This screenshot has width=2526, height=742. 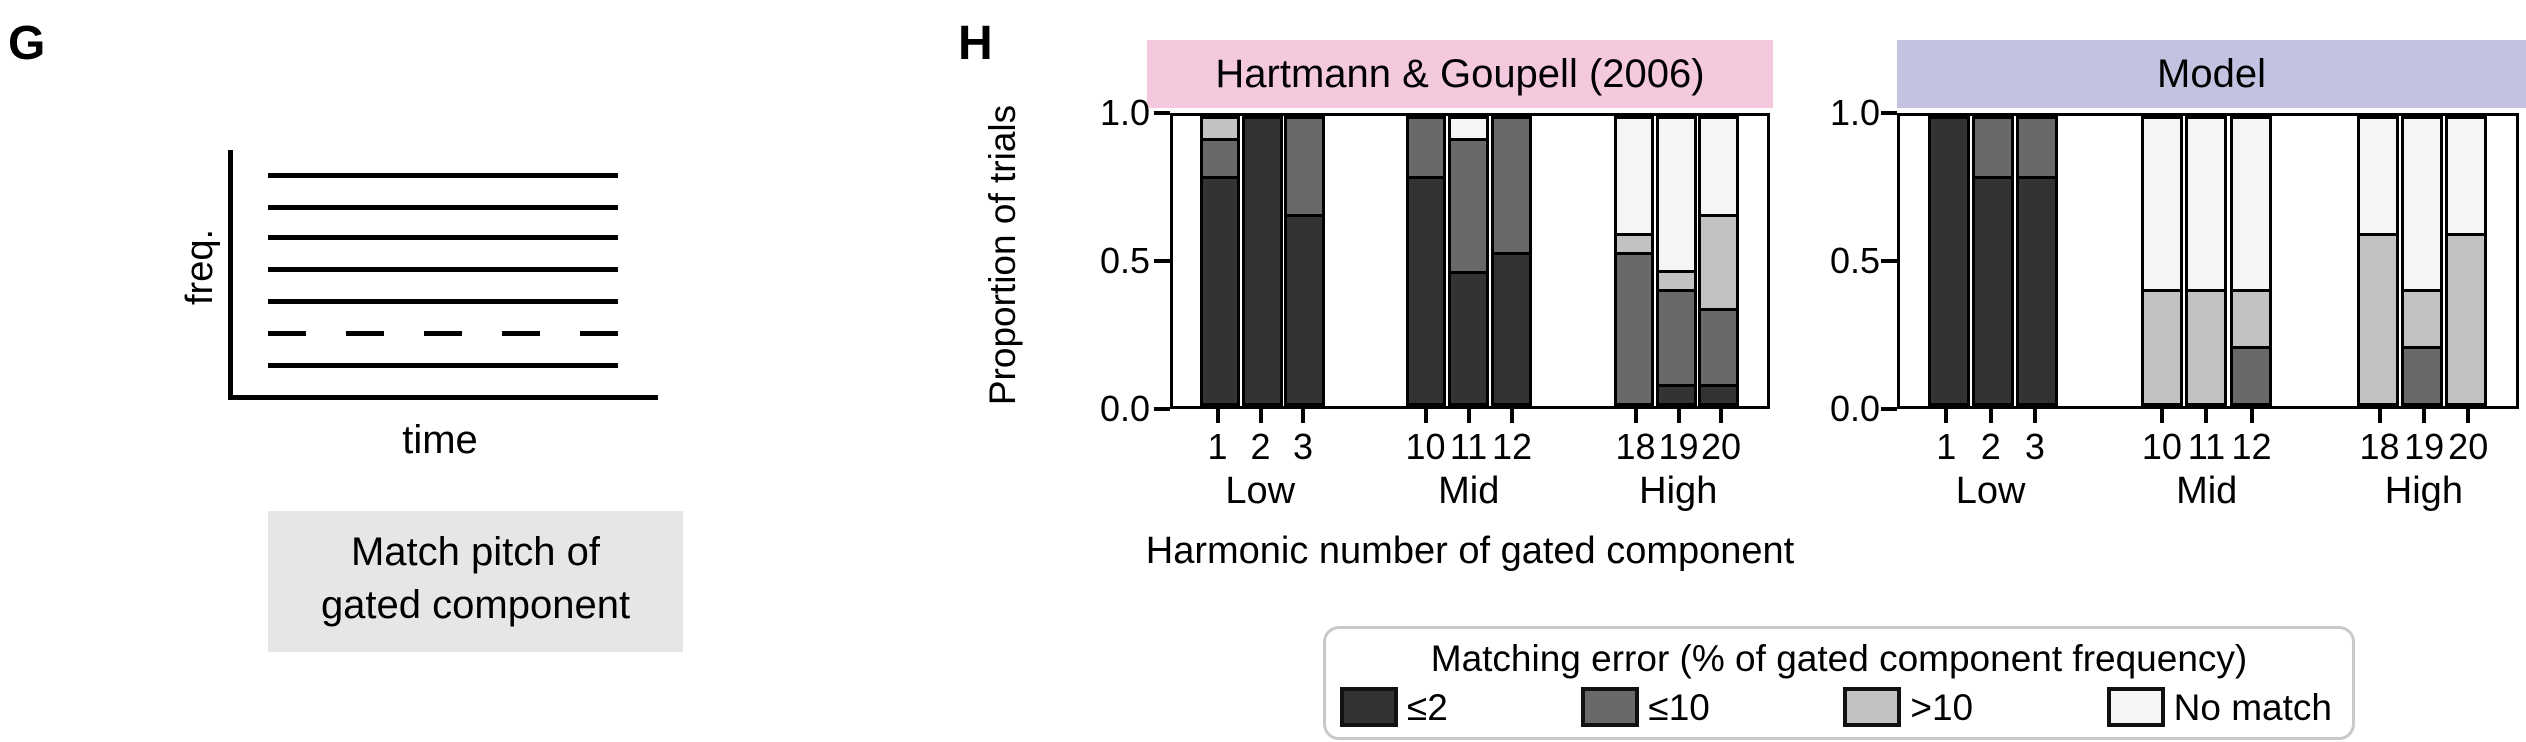 I want to click on chart-title-hartmann-goupell: Hartmann & Goupell (2006), so click(x=1460, y=74).